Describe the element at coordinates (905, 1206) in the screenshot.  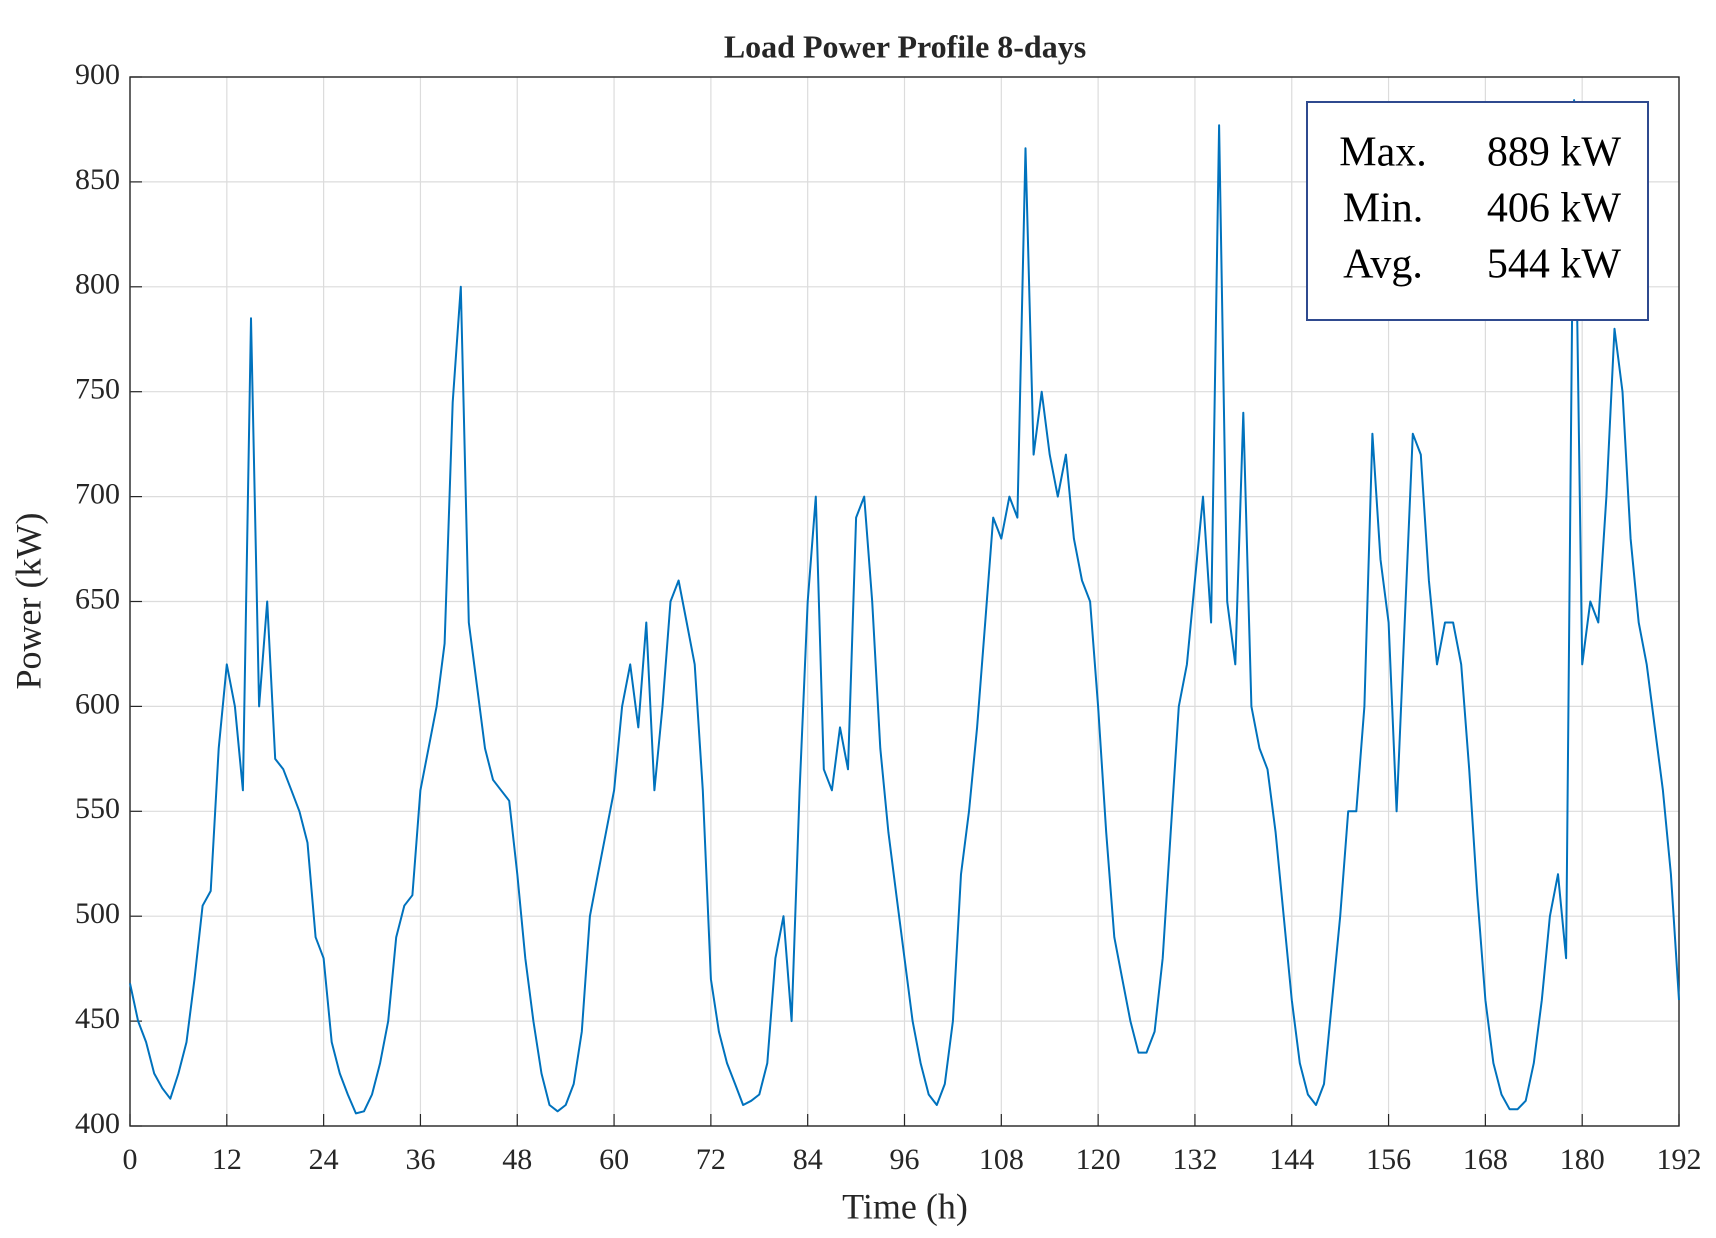
I see `x-axis-label: Time (h)` at that location.